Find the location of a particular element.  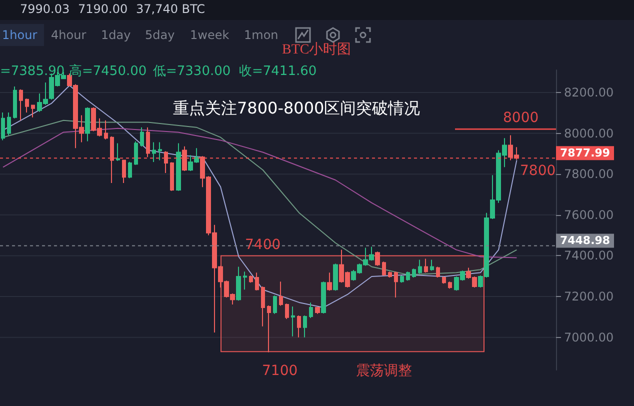

annotation: 7800 is located at coordinates (538, 171).